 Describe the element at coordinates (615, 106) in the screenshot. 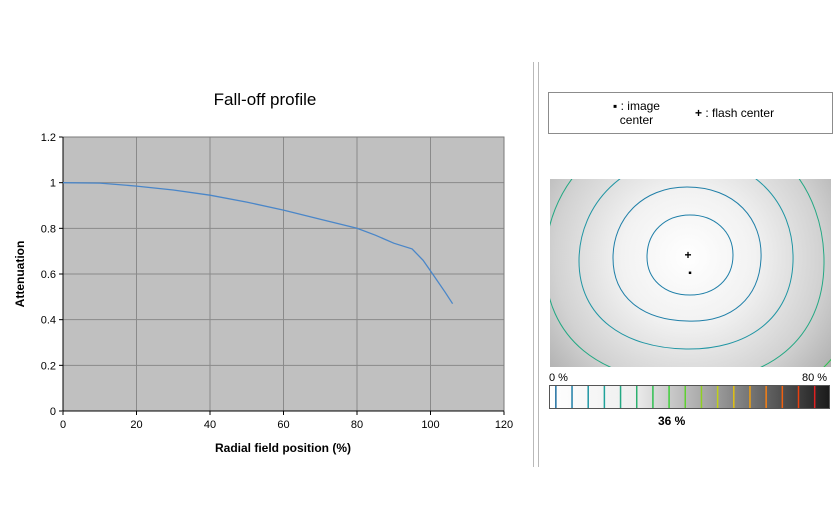

I see `image-center-marker: ▪` at that location.